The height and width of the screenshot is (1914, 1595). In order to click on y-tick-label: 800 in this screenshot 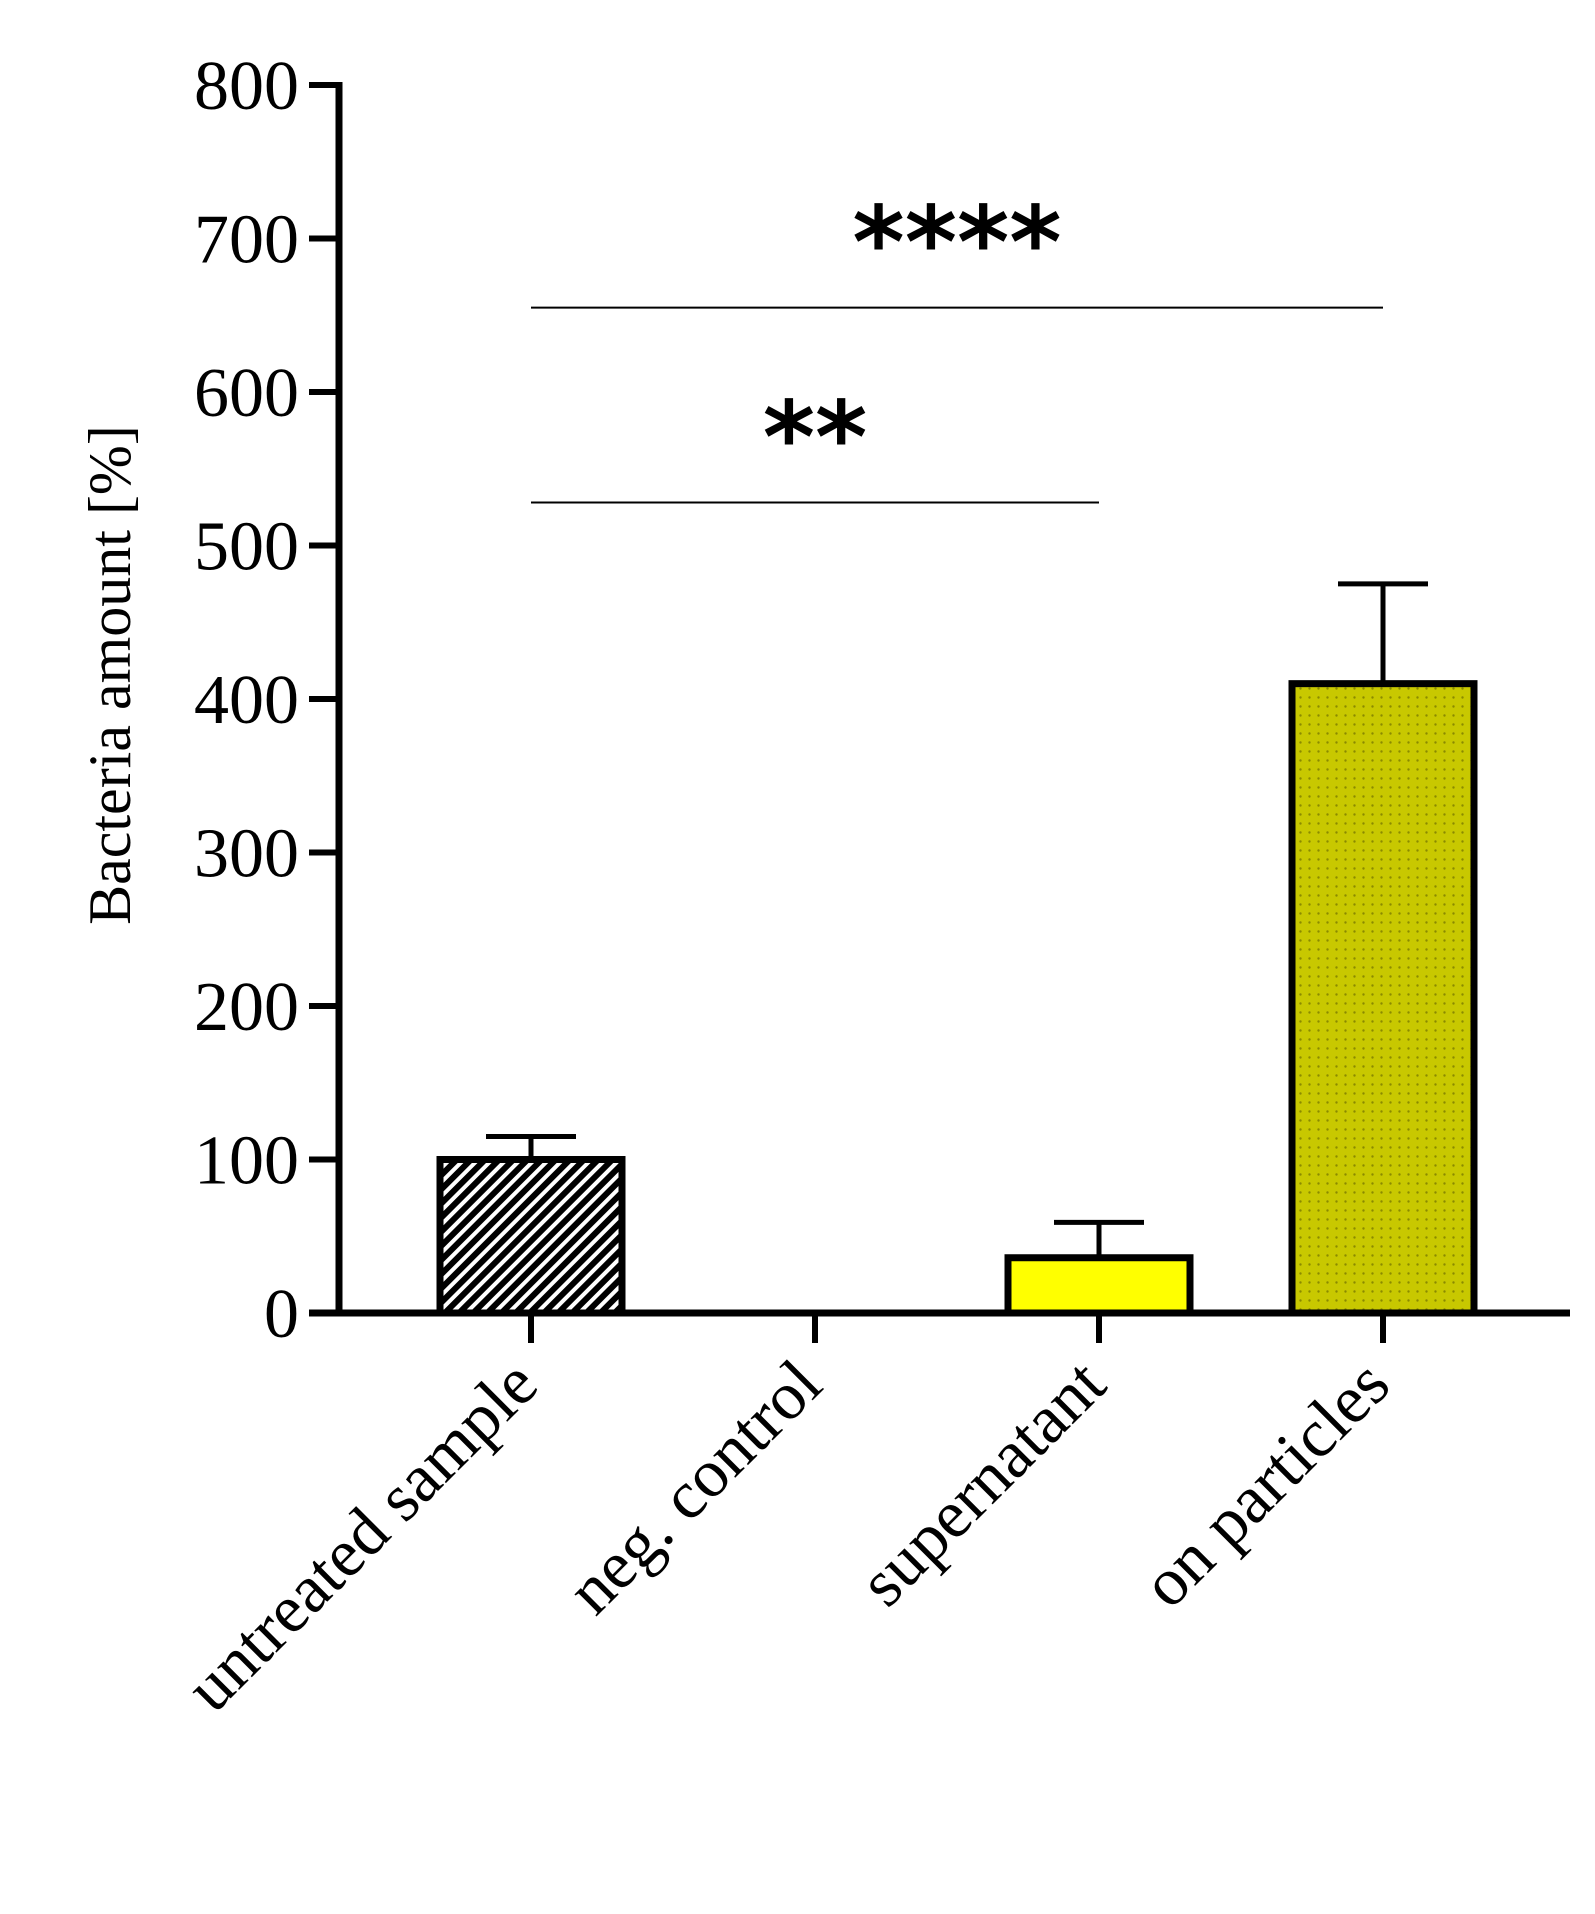, I will do `click(246, 86)`.